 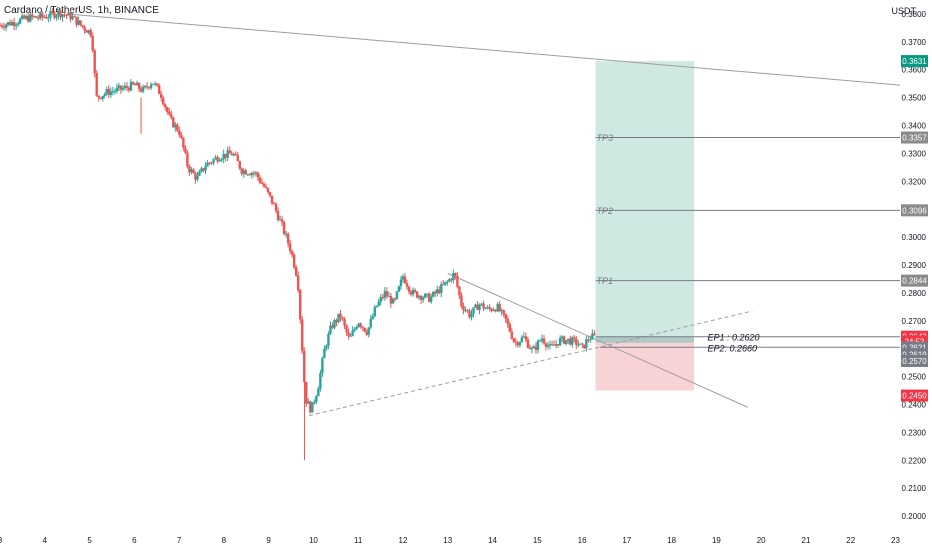 I want to click on price-tick: 0.2200, so click(x=914, y=460).